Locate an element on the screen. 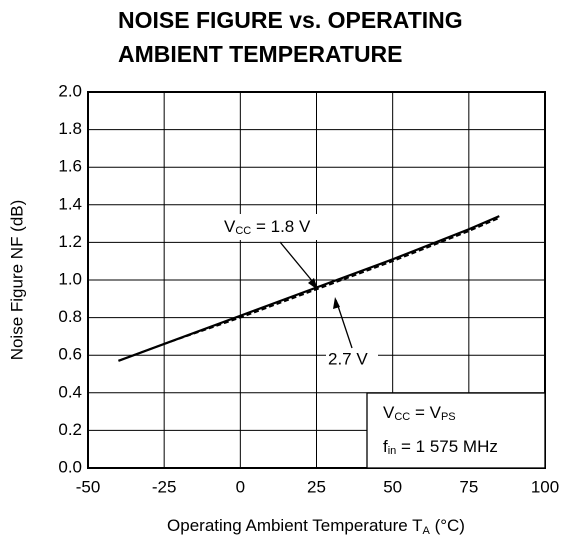 The height and width of the screenshot is (544, 569). note-part: V is located at coordinates (389, 412).